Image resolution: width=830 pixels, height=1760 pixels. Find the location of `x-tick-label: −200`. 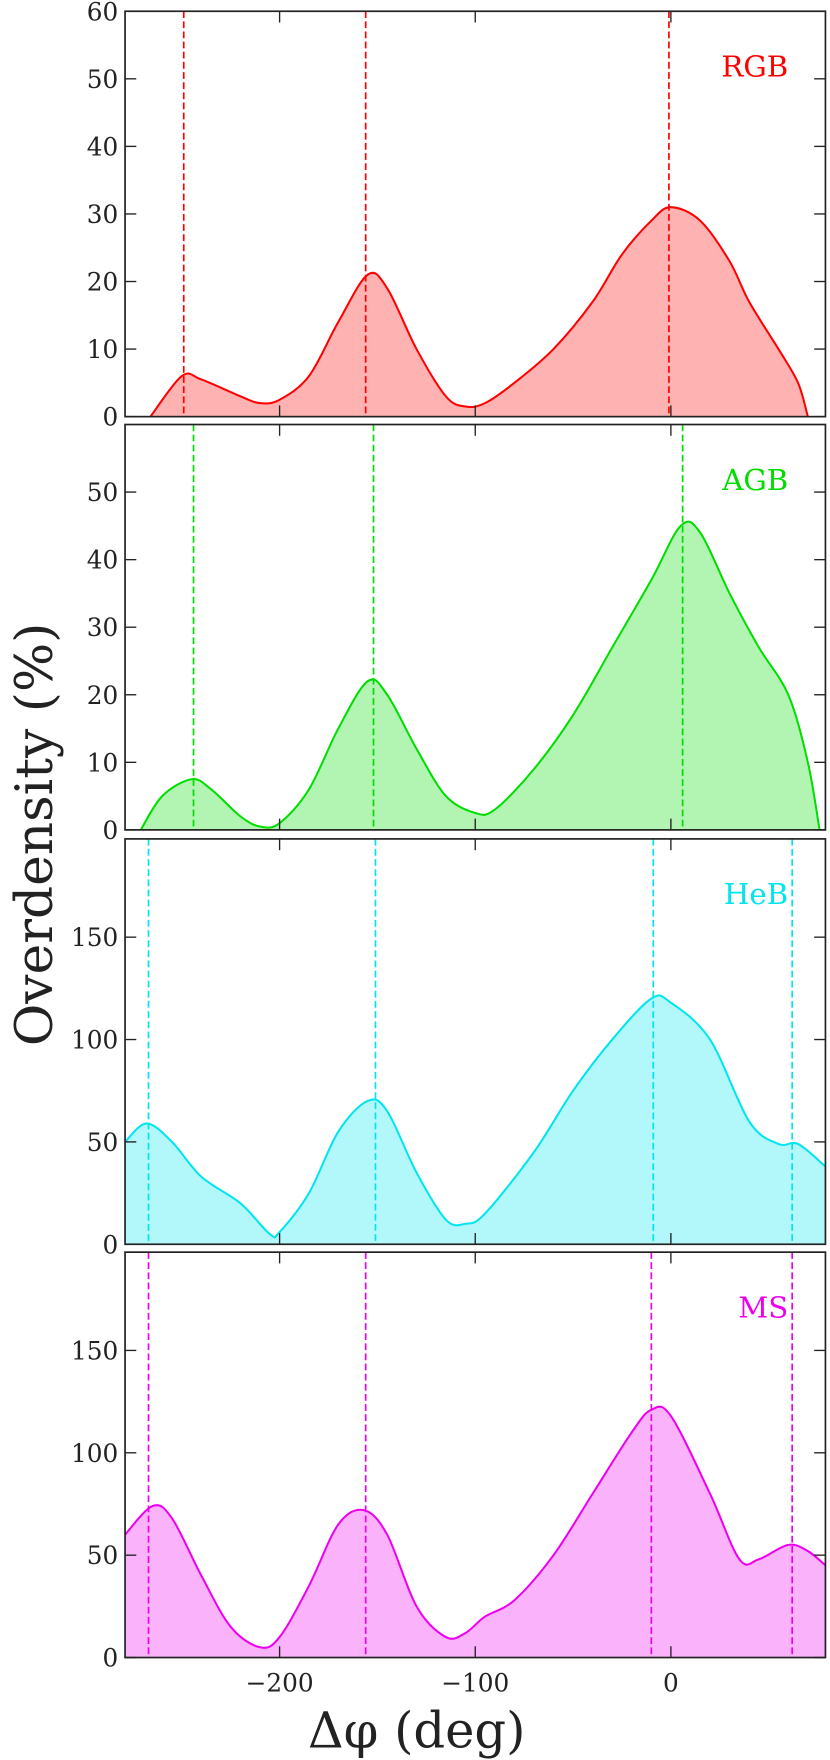

x-tick-label: −200 is located at coordinates (280, 1682).